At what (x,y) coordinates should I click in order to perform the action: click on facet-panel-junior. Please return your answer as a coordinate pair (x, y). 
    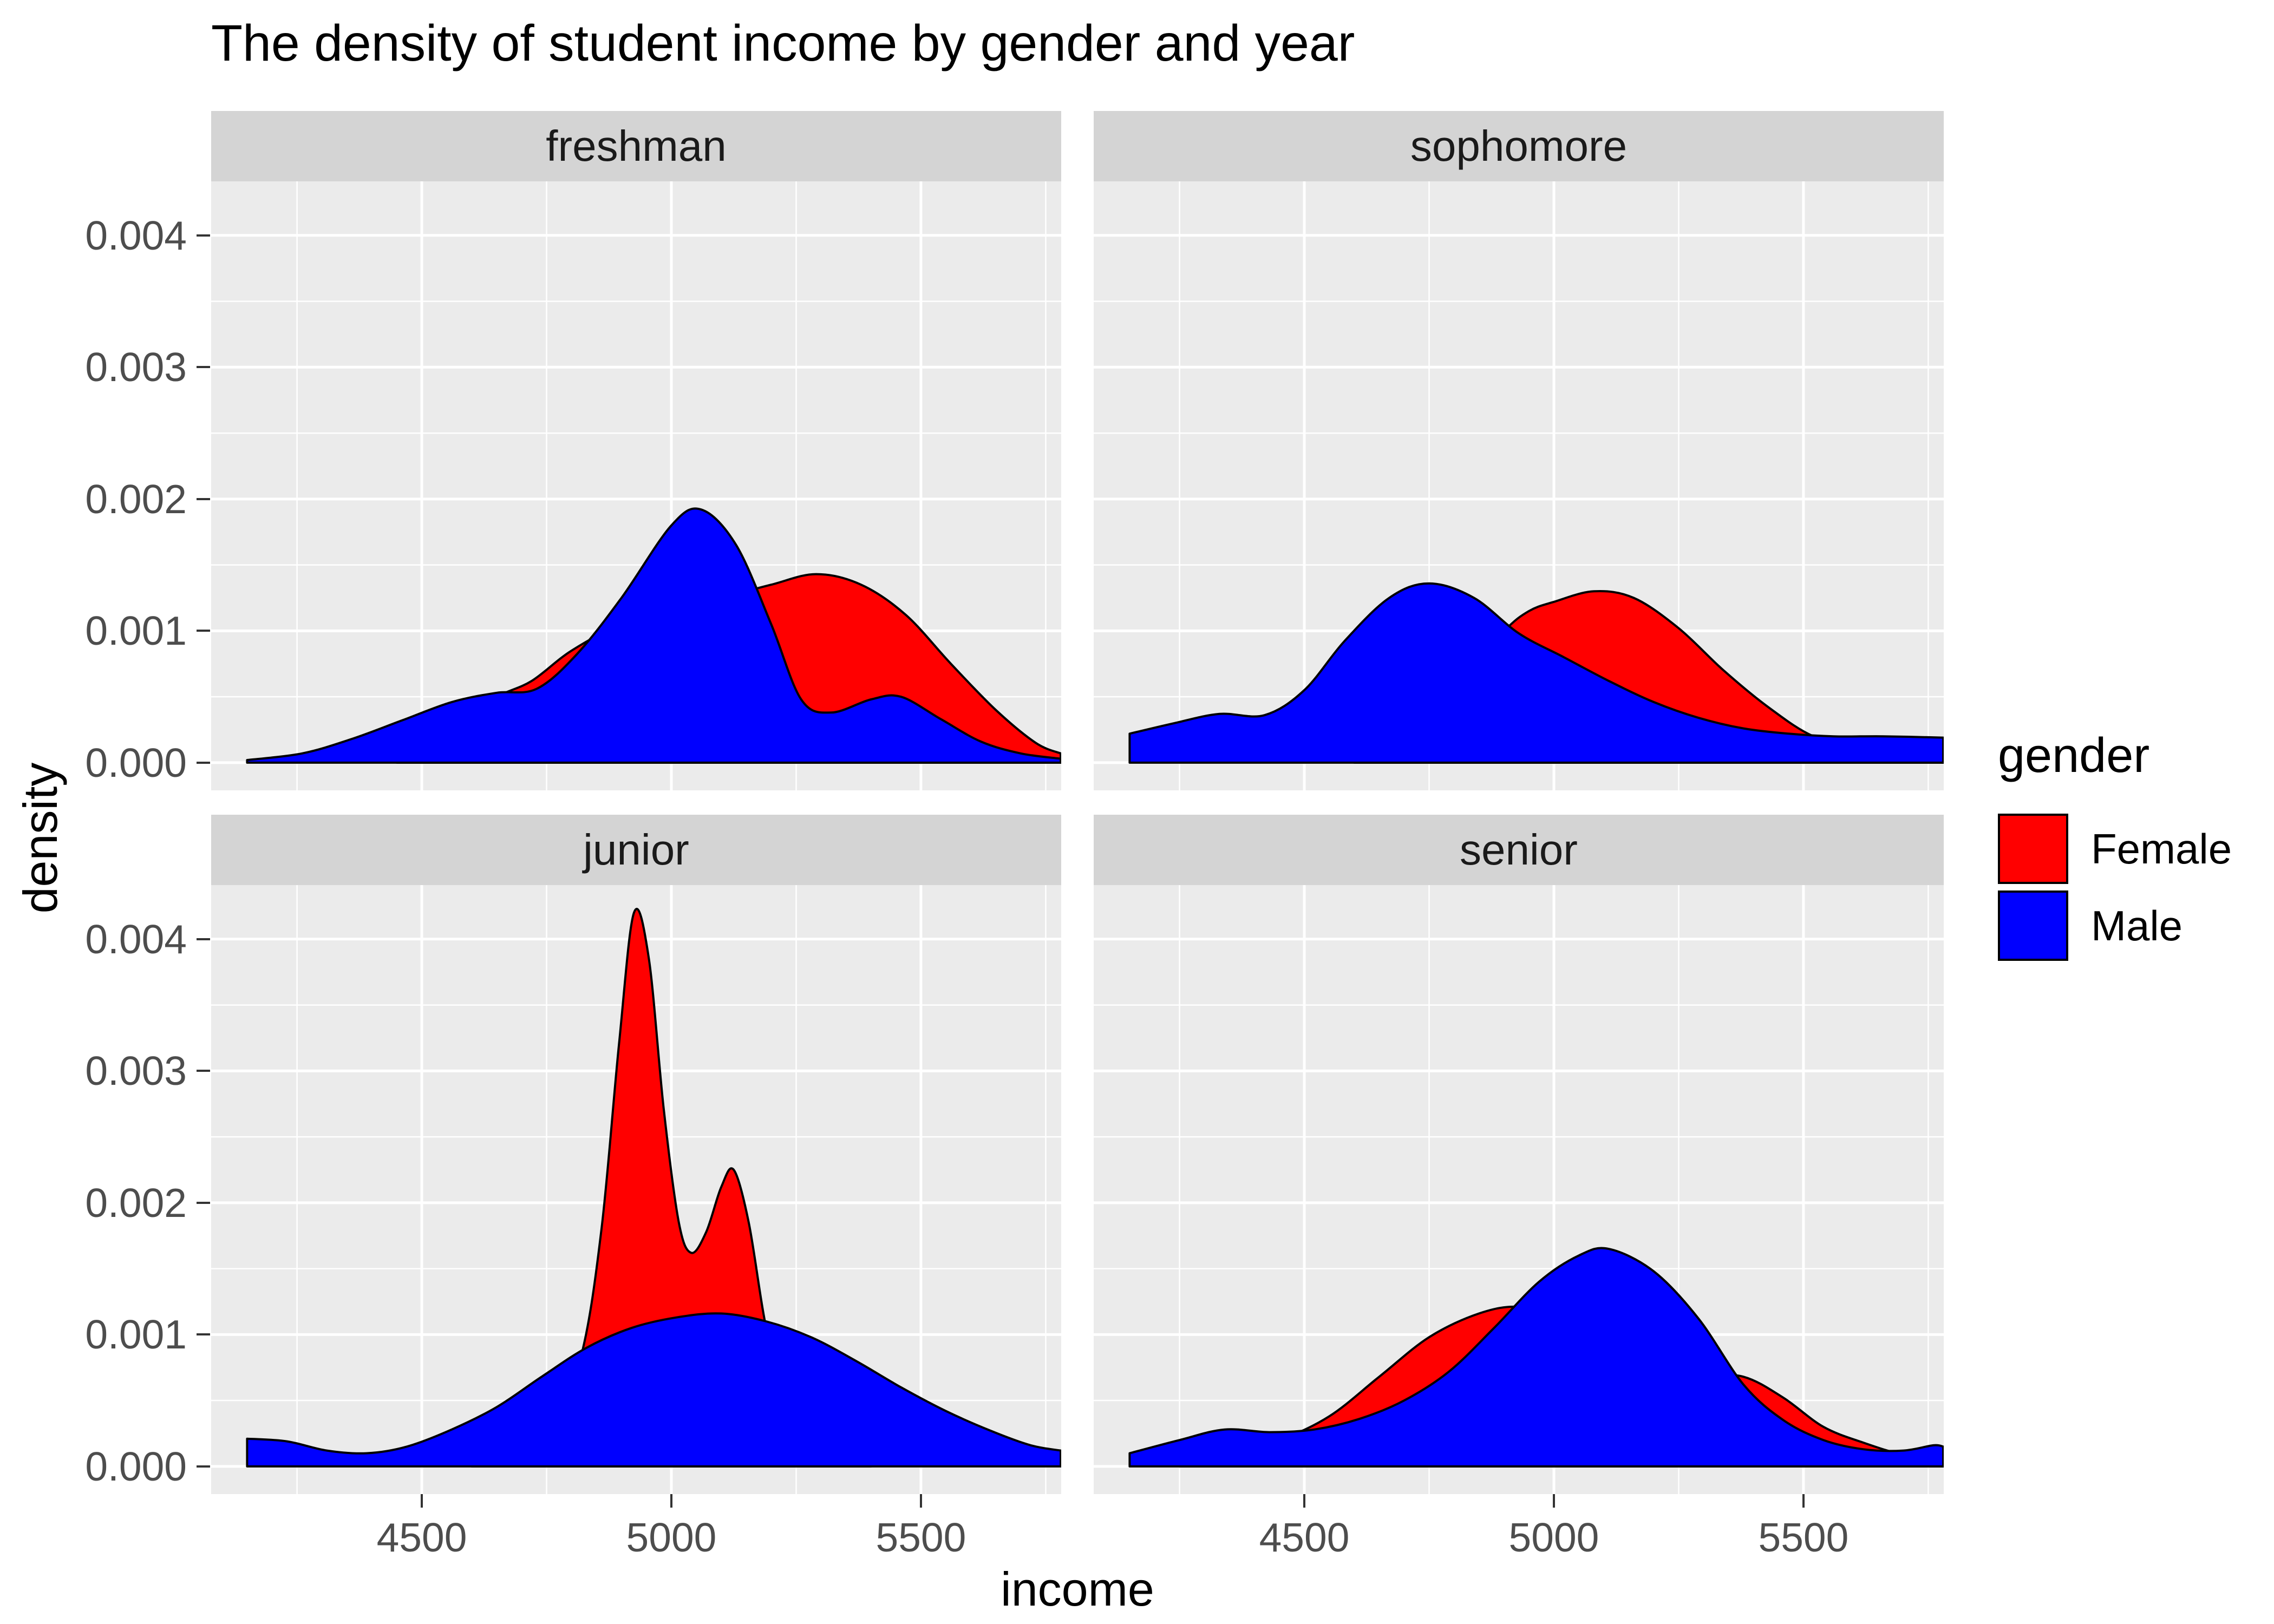
    Looking at the image, I should click on (637, 1189).